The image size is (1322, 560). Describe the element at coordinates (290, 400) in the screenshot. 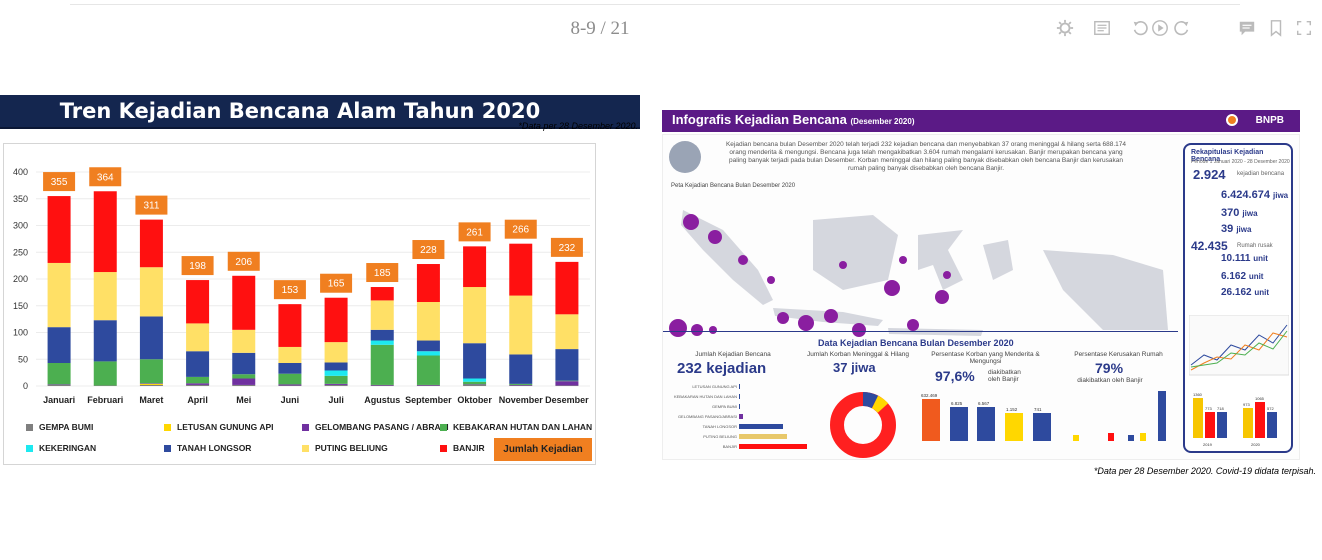

I see `x-tick-label: Juni` at that location.